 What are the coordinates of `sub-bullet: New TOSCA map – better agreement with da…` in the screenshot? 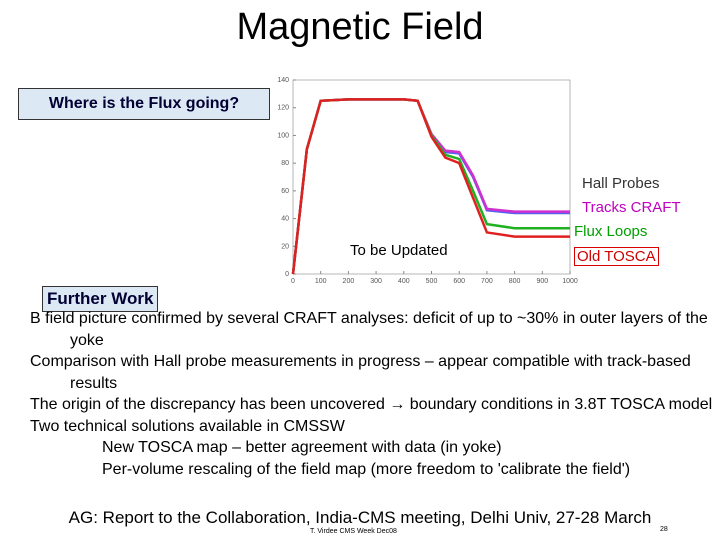 It's located at (302, 447).